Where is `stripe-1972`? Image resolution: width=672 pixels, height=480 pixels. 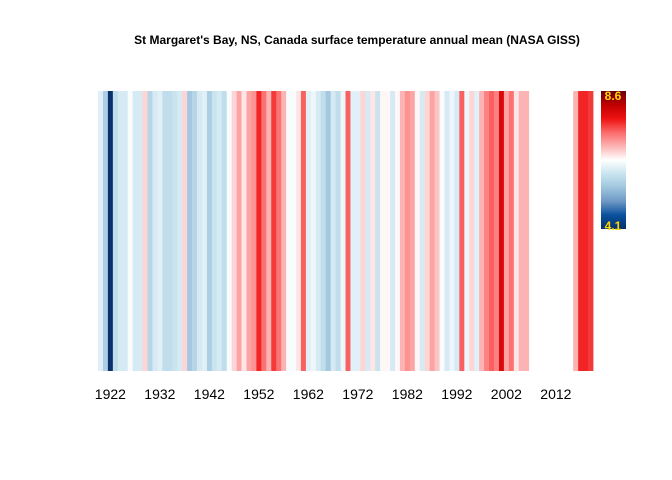
stripe-1972 is located at coordinates (358, 231).